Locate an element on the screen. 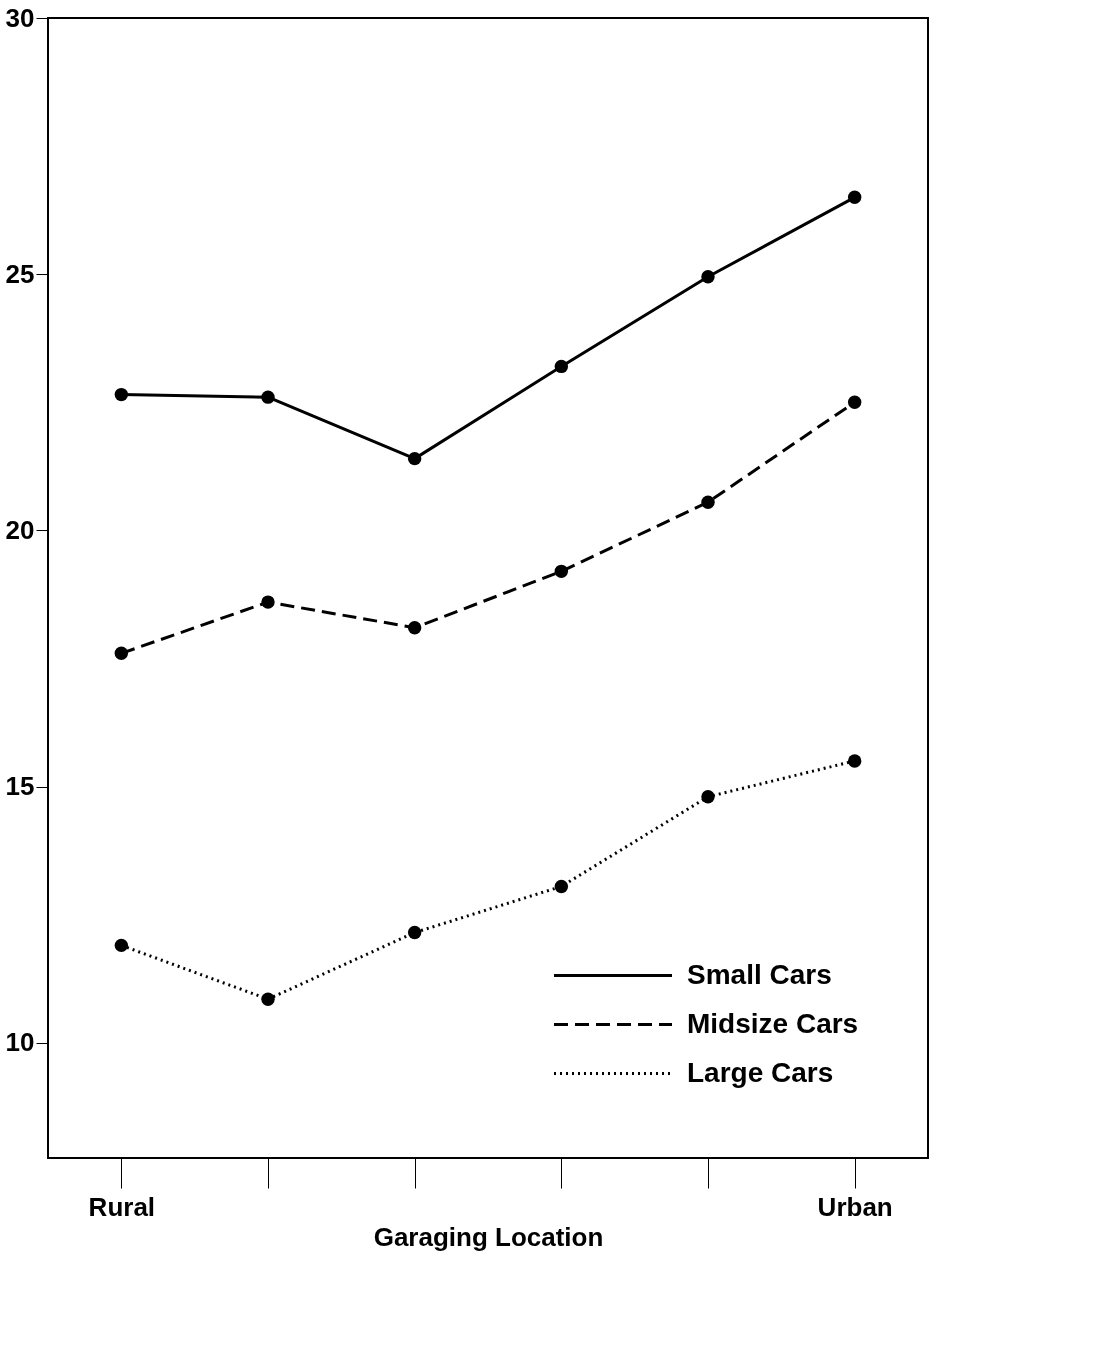  legend-label: Small Cars is located at coordinates (759, 974).